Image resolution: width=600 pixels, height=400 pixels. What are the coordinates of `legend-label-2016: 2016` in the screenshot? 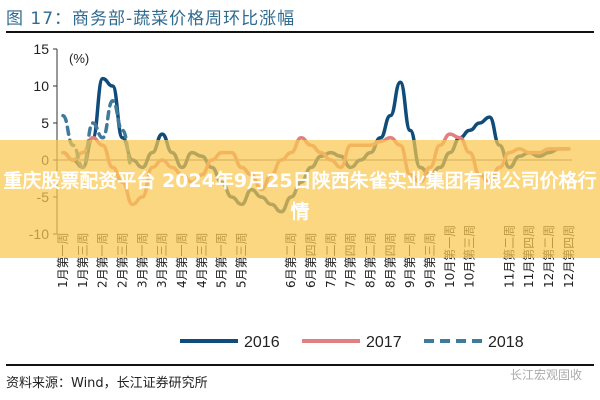 It's located at (262, 342).